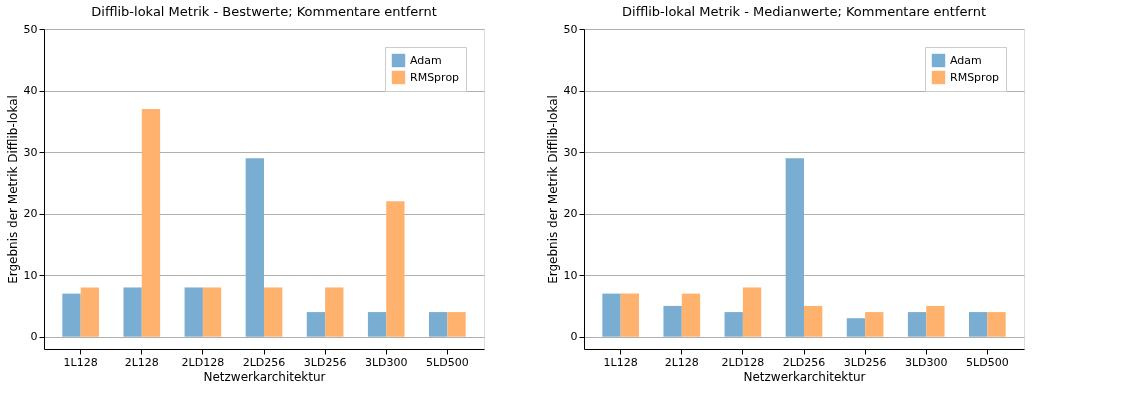 This screenshot has height=416, width=1125. I want to click on chart-title: Difflib-lokal Metrik - Medianwerte; Kommentare entfernt, so click(804, 11).